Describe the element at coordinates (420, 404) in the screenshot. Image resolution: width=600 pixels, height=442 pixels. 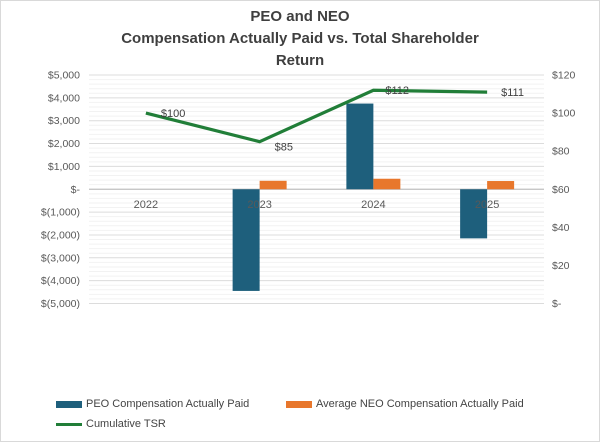
I see `neo-legend-label: Average NEO Compensation Actually Paid` at that location.